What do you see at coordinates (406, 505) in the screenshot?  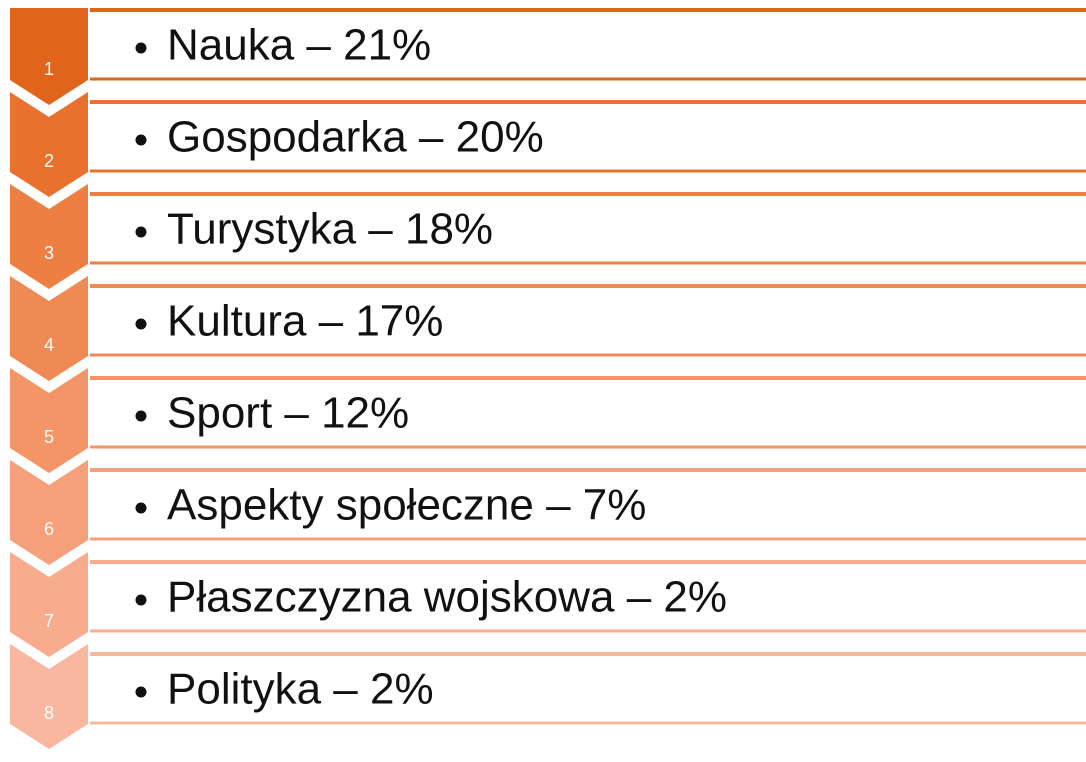 I see `item-text: Aspekty społeczne – 7%` at bounding box center [406, 505].